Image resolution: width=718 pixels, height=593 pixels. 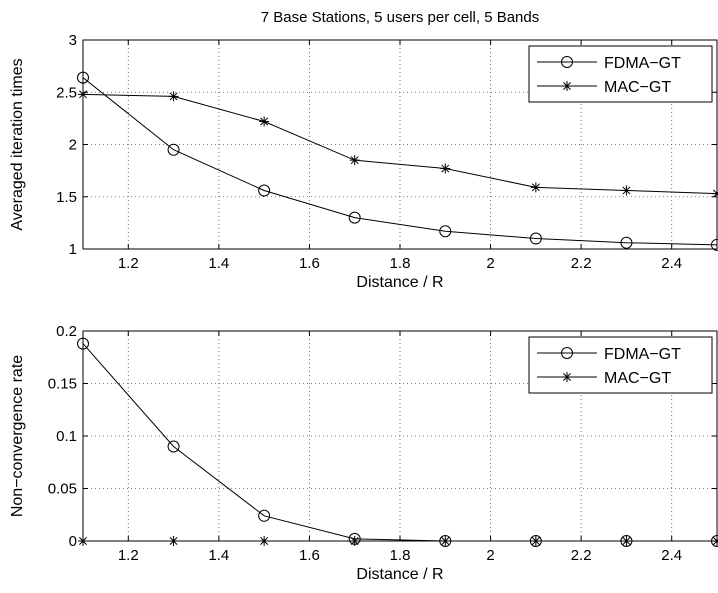 I want to click on y-tick-label: 0.05, so click(x=62, y=489).